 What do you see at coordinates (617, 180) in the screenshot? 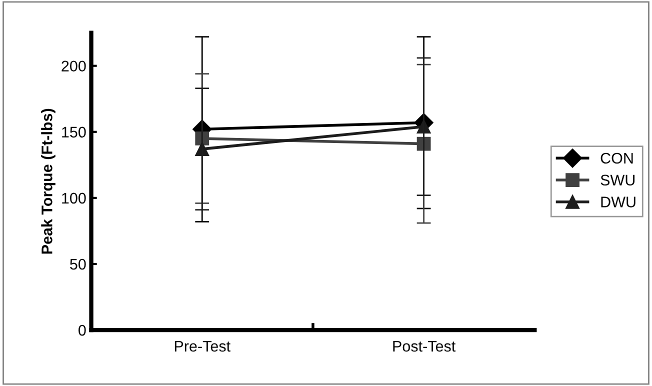
I see `legend-label: SWU` at bounding box center [617, 180].